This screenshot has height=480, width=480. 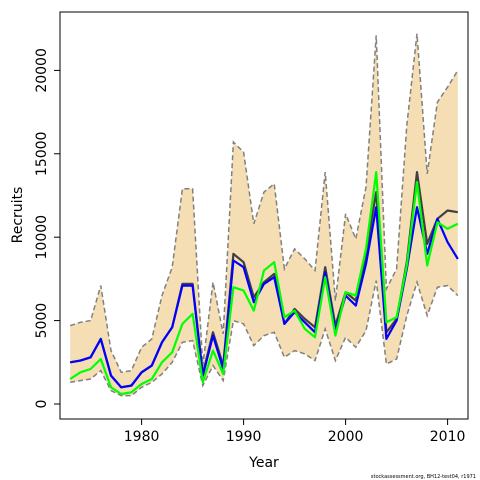 What do you see at coordinates (42, 321) in the screenshot?
I see `y-tick-label: 5000` at bounding box center [42, 321].